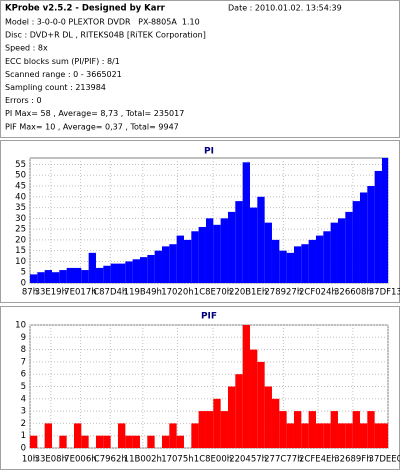 This screenshot has width=400, height=470. Describe the element at coordinates (20, 187) in the screenshot. I see `y-tick-label: 45` at that location.